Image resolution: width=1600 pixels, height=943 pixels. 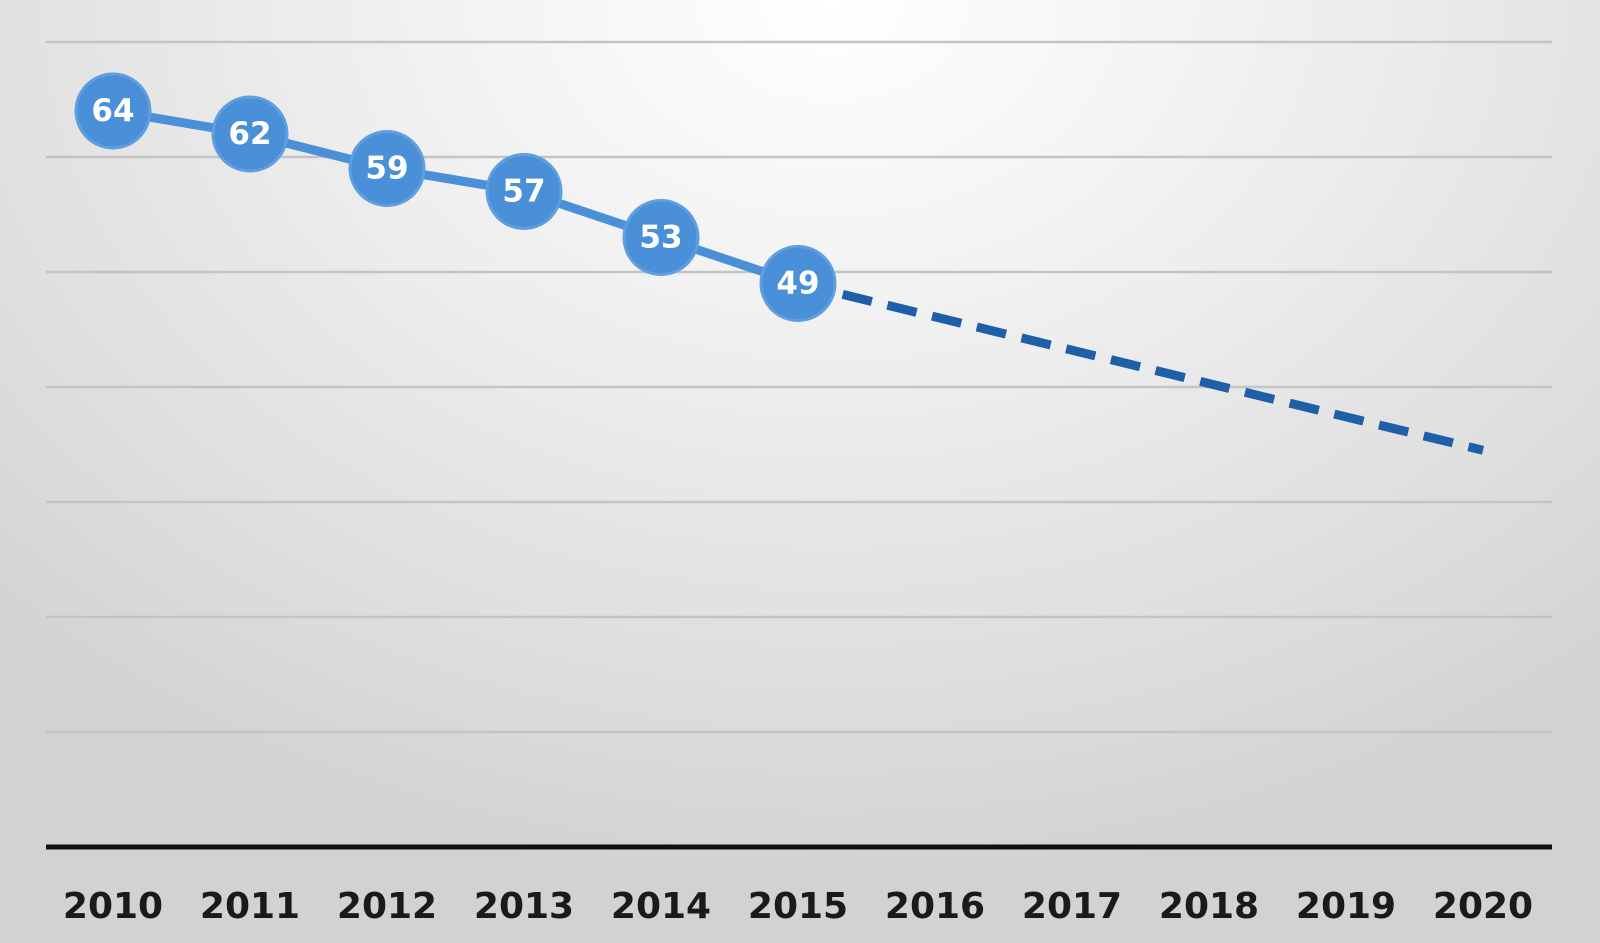 I want to click on data-label-2015: 49, so click(x=797, y=284).